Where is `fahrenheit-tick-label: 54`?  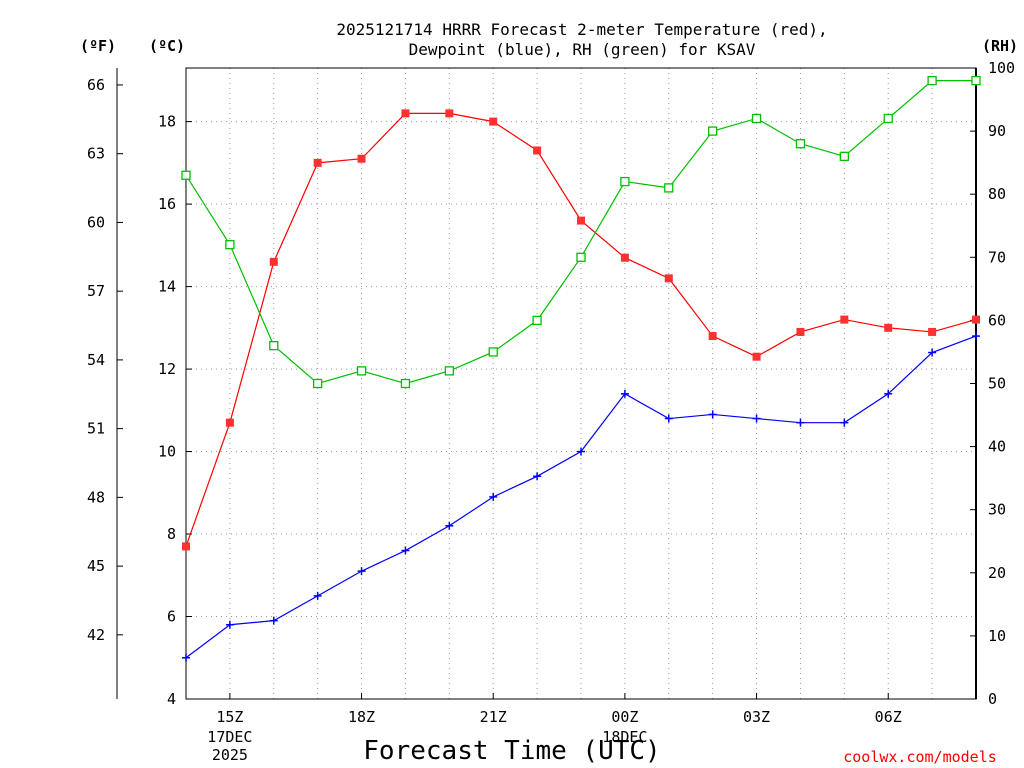 fahrenheit-tick-label: 54 is located at coordinates (96, 360).